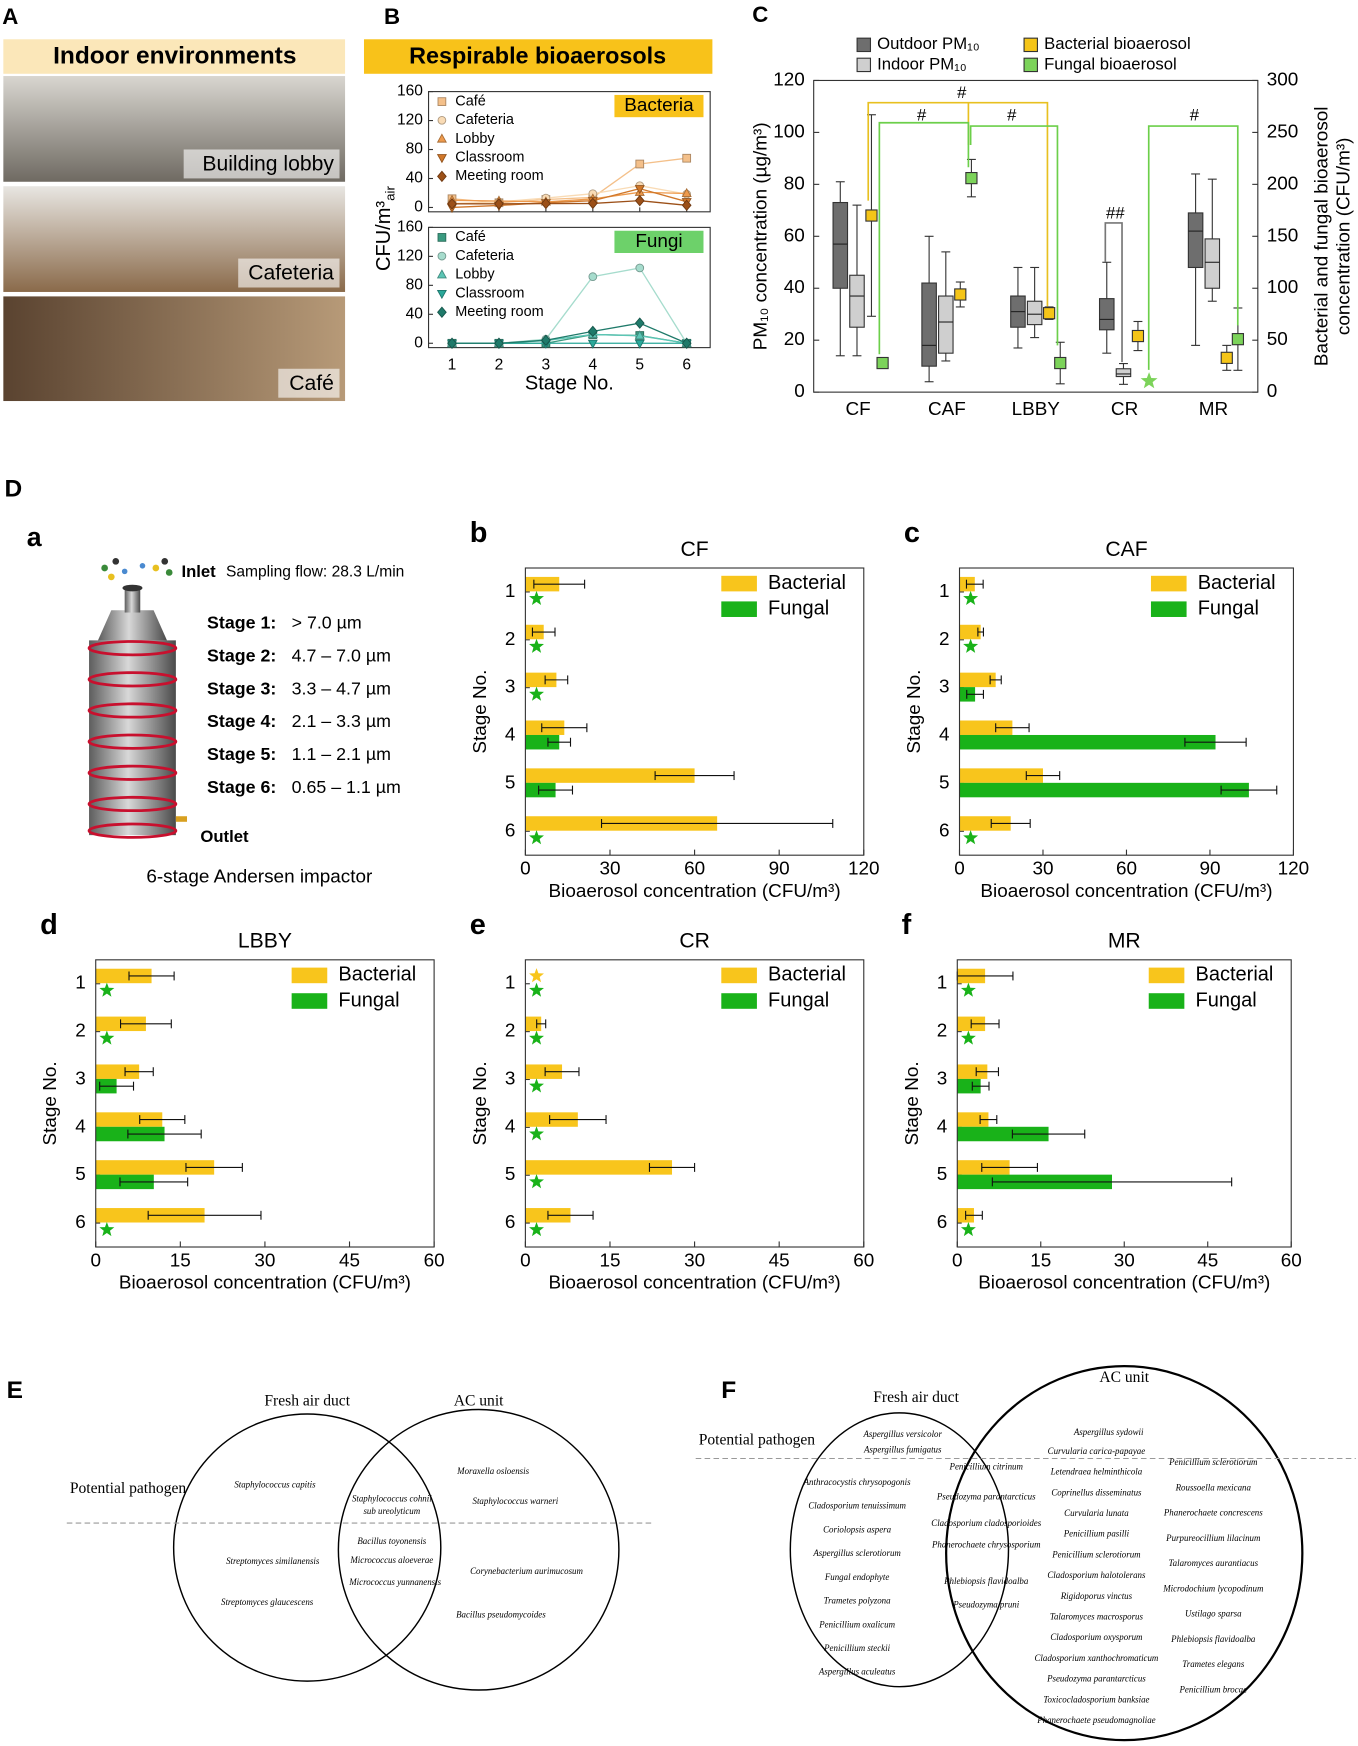 Image resolution: width=1358 pixels, height=1746 pixels. I want to click on chart-title: CAF, so click(1126, 549).